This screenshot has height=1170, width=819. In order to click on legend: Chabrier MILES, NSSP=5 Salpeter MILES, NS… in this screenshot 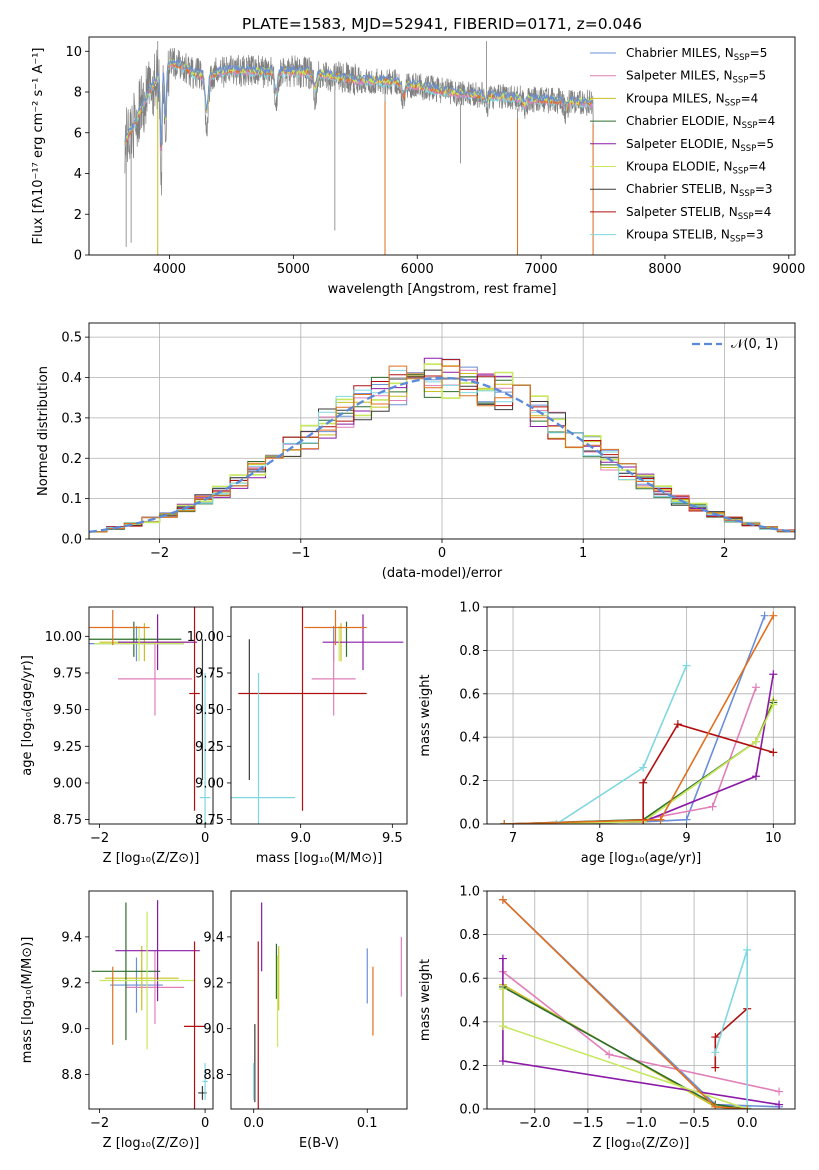, I will do `click(682, 145)`.